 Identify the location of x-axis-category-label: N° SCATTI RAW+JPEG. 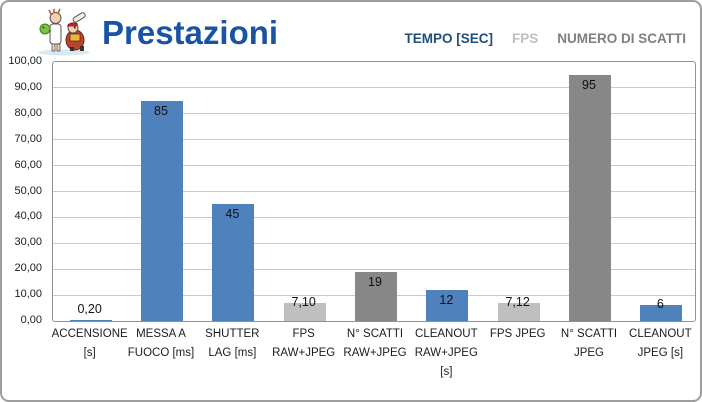
(375, 344).